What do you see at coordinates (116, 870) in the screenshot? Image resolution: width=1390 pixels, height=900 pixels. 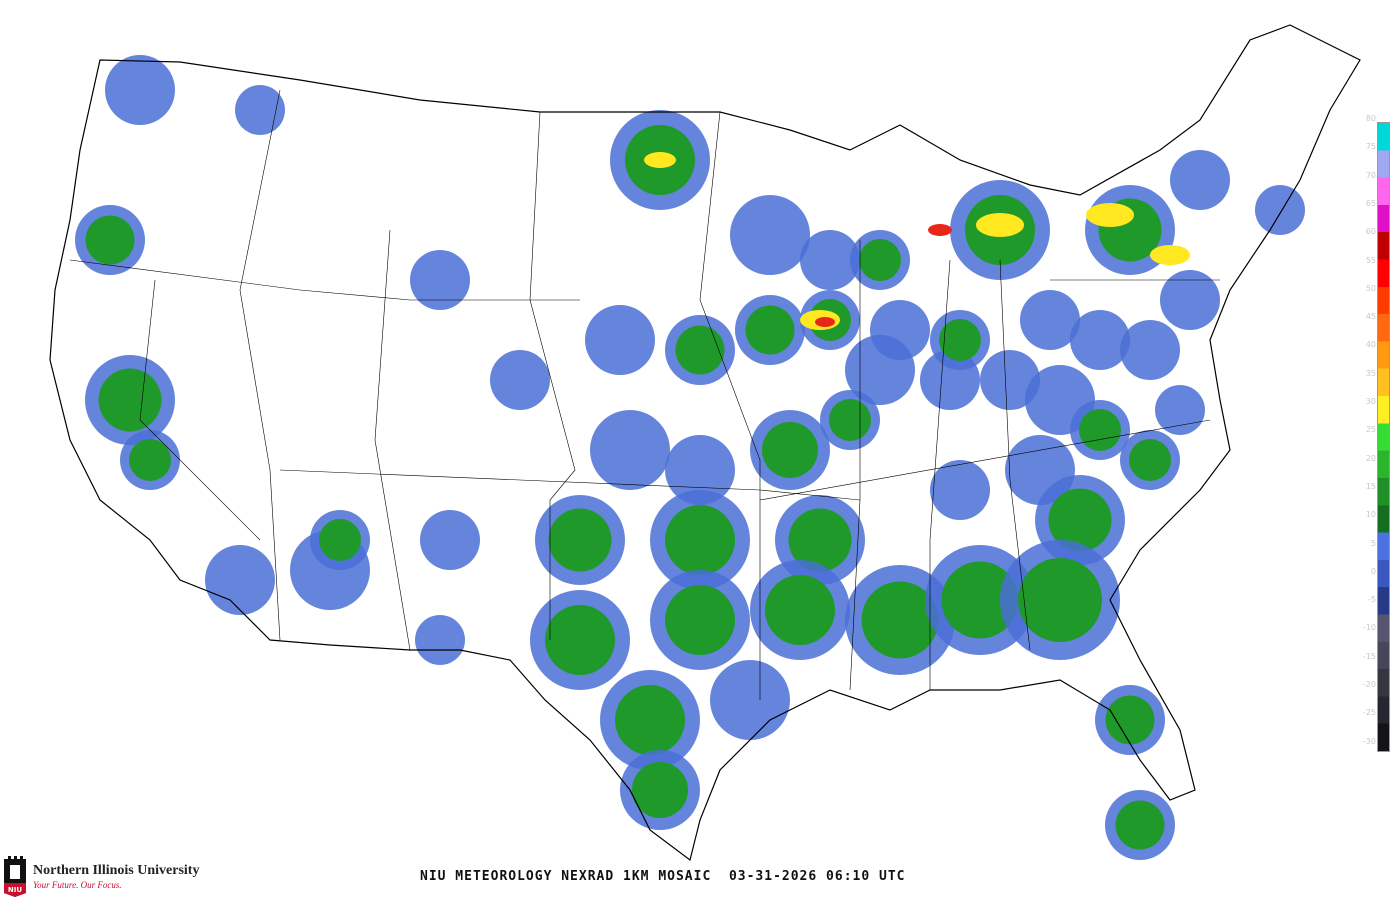 I see `university-name: Northern Illinois University` at bounding box center [116, 870].